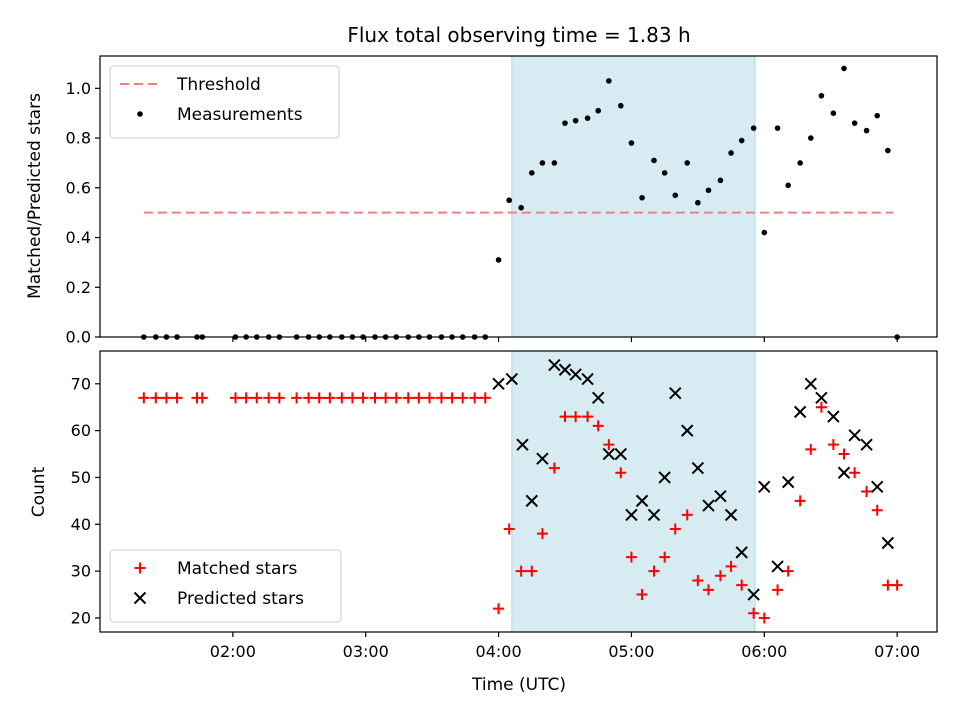 The height and width of the screenshot is (720, 960). What do you see at coordinates (78, 138) in the screenshot?
I see `y-tick-label: 0.8` at bounding box center [78, 138].